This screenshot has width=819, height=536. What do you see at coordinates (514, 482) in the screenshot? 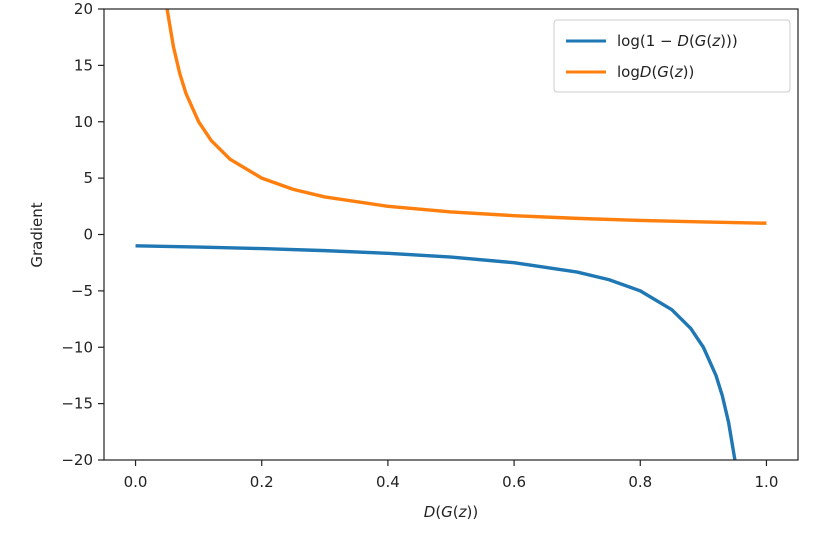
I see `x-tick-label: 0.6` at bounding box center [514, 482].